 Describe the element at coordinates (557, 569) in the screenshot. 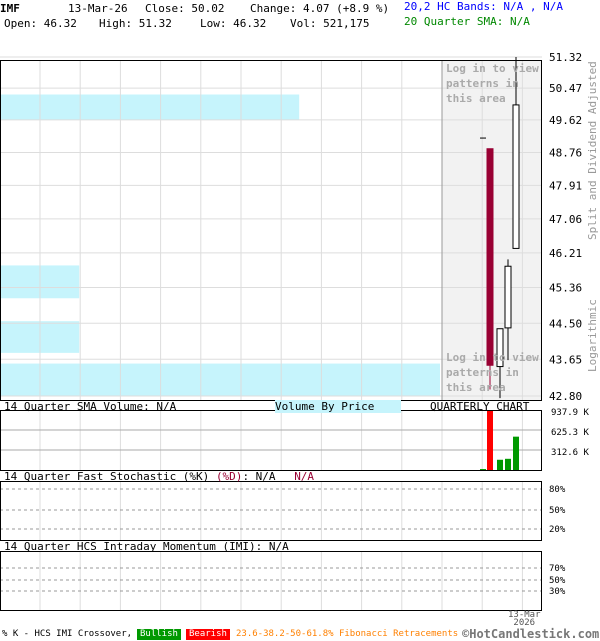

I see `osc-tick-label: 70%` at that location.